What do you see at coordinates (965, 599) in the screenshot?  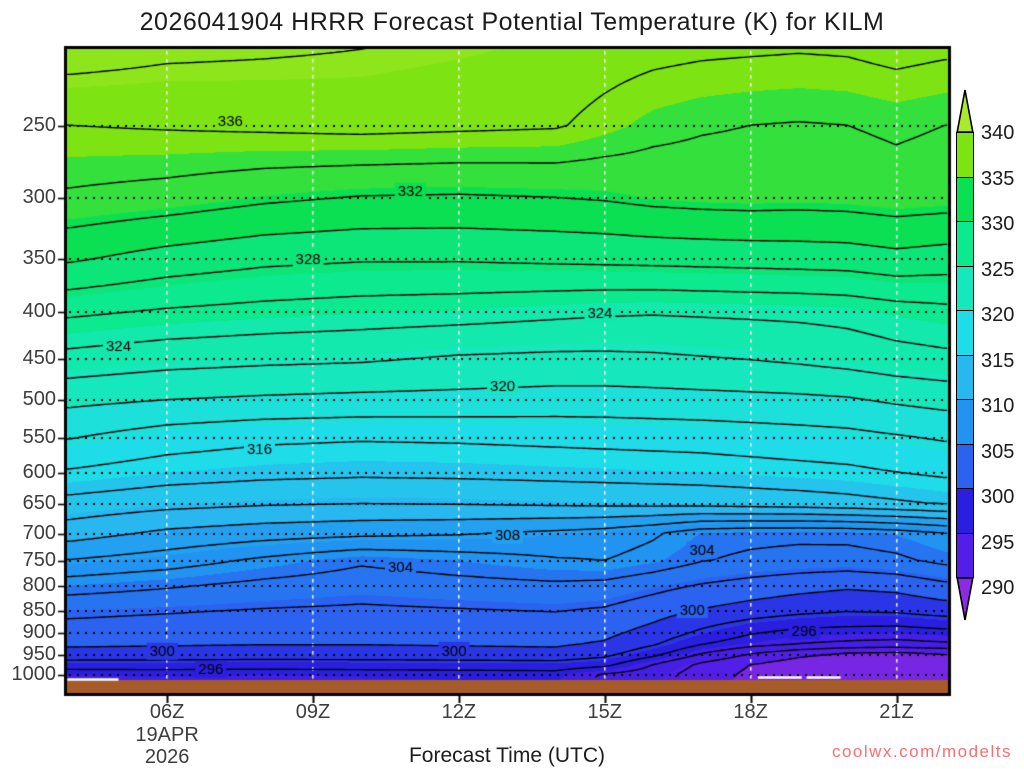 I see `colorbar-extend-below-arrow` at bounding box center [965, 599].